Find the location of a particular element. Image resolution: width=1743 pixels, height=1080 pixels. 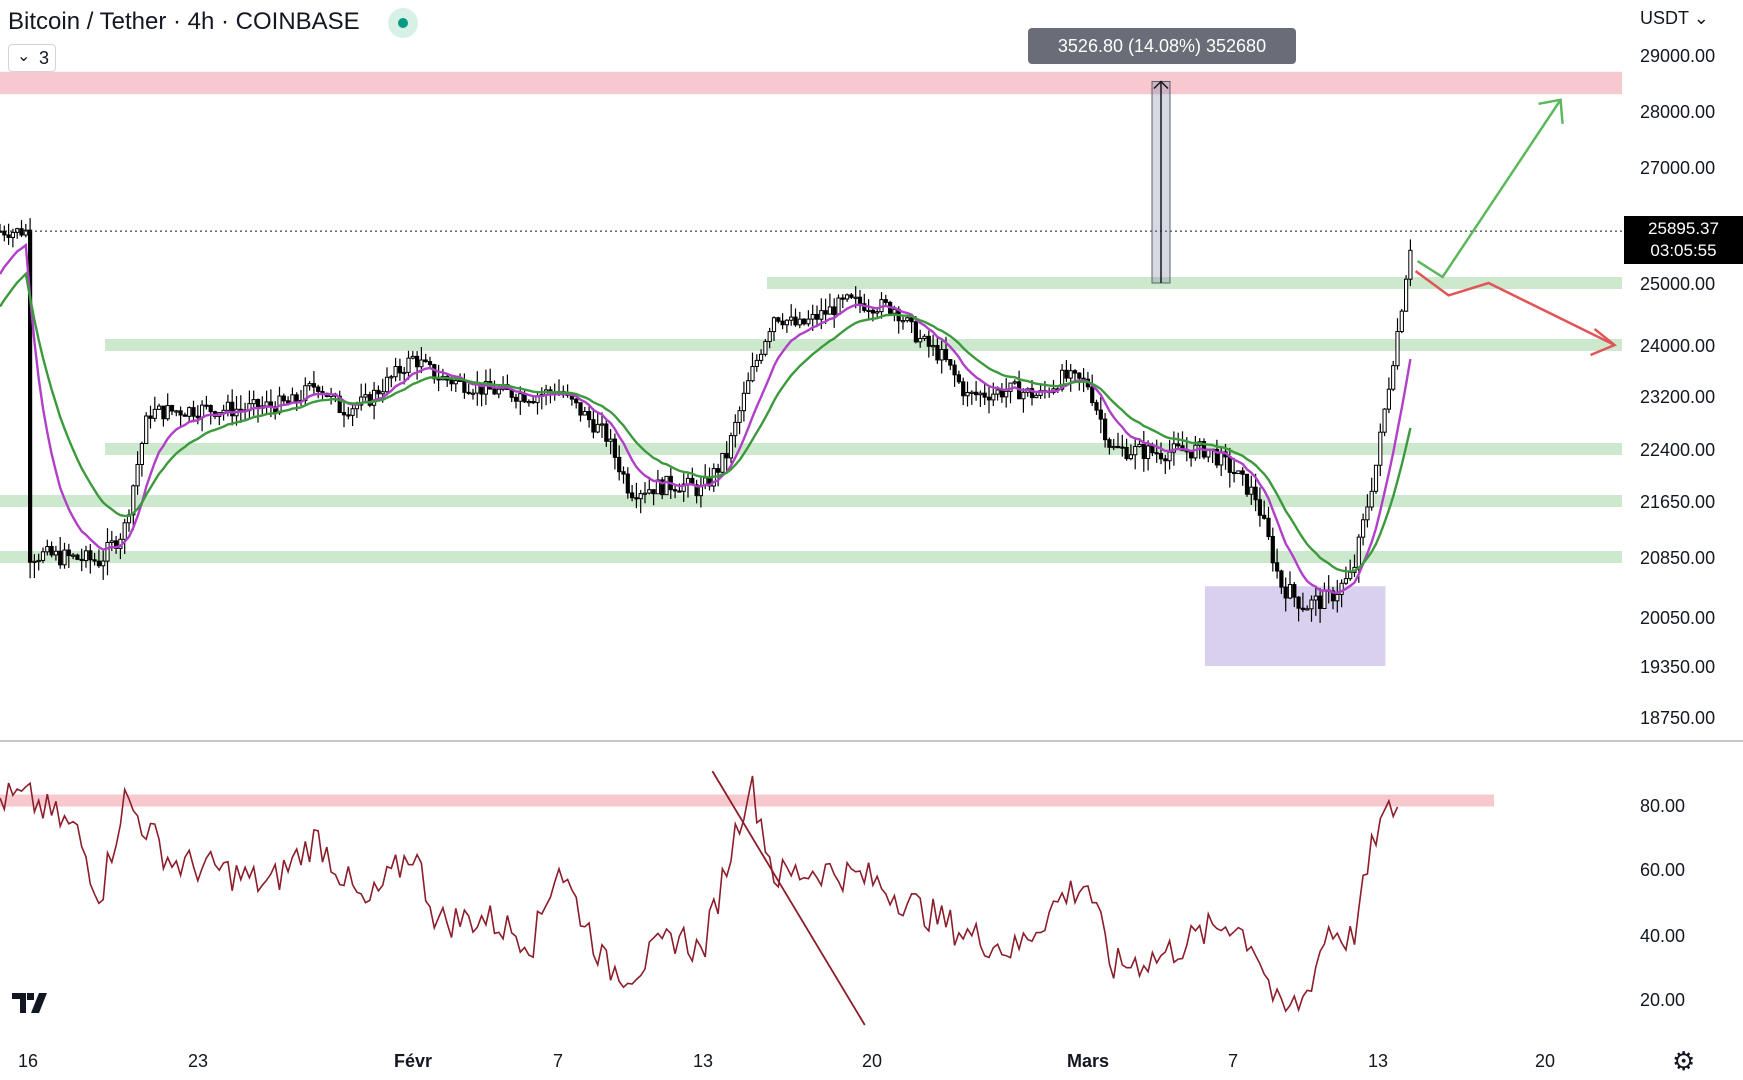

price-tick-label: 27000.00 is located at coordinates (1677, 168).